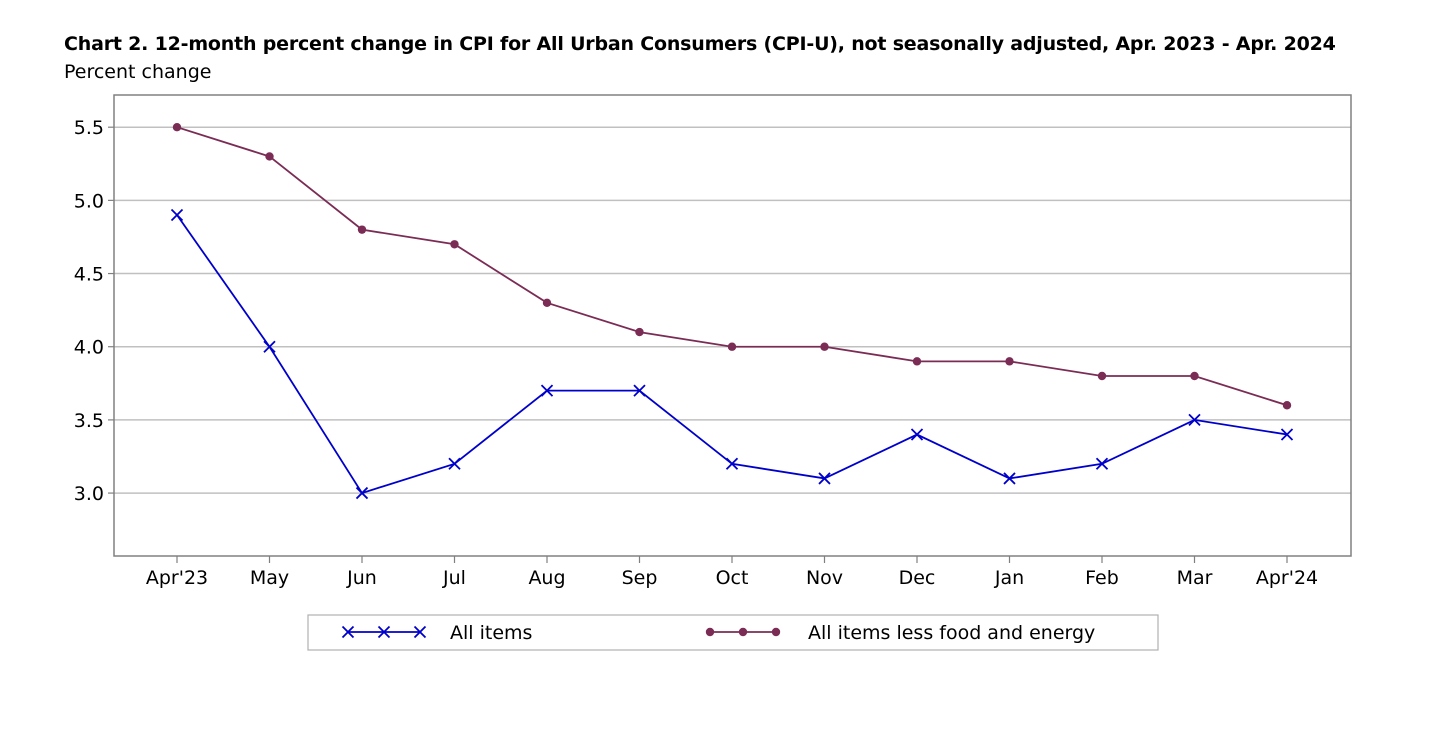 The width and height of the screenshot is (1456, 736). What do you see at coordinates (138, 72) in the screenshot?
I see `y-axis-label: Percent change` at bounding box center [138, 72].